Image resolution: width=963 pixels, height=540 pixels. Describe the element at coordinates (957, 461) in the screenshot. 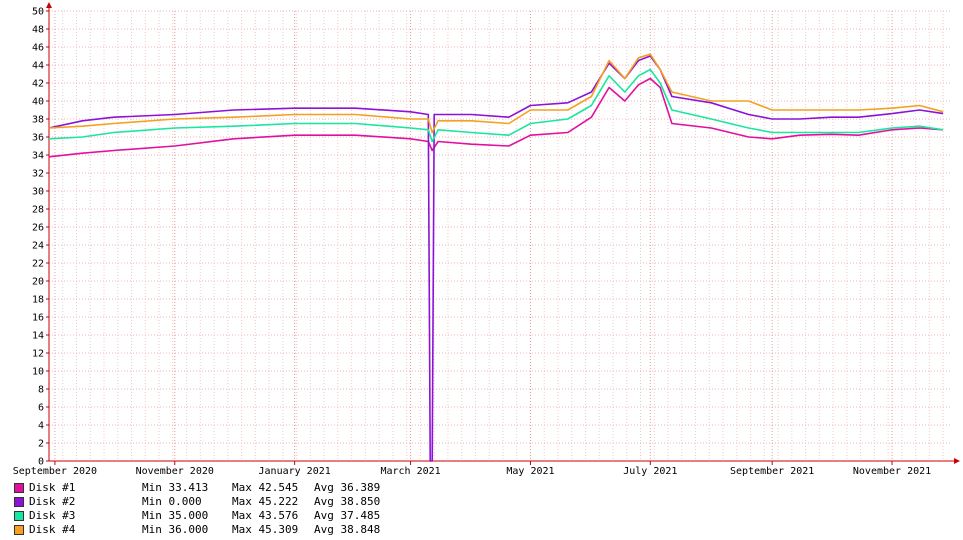

I see `x-axis-arrow` at that location.